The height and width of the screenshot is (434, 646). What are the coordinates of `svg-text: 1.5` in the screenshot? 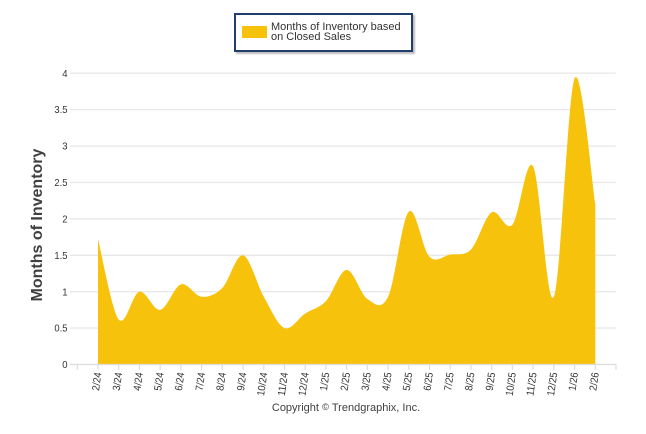 It's located at (60, 256).